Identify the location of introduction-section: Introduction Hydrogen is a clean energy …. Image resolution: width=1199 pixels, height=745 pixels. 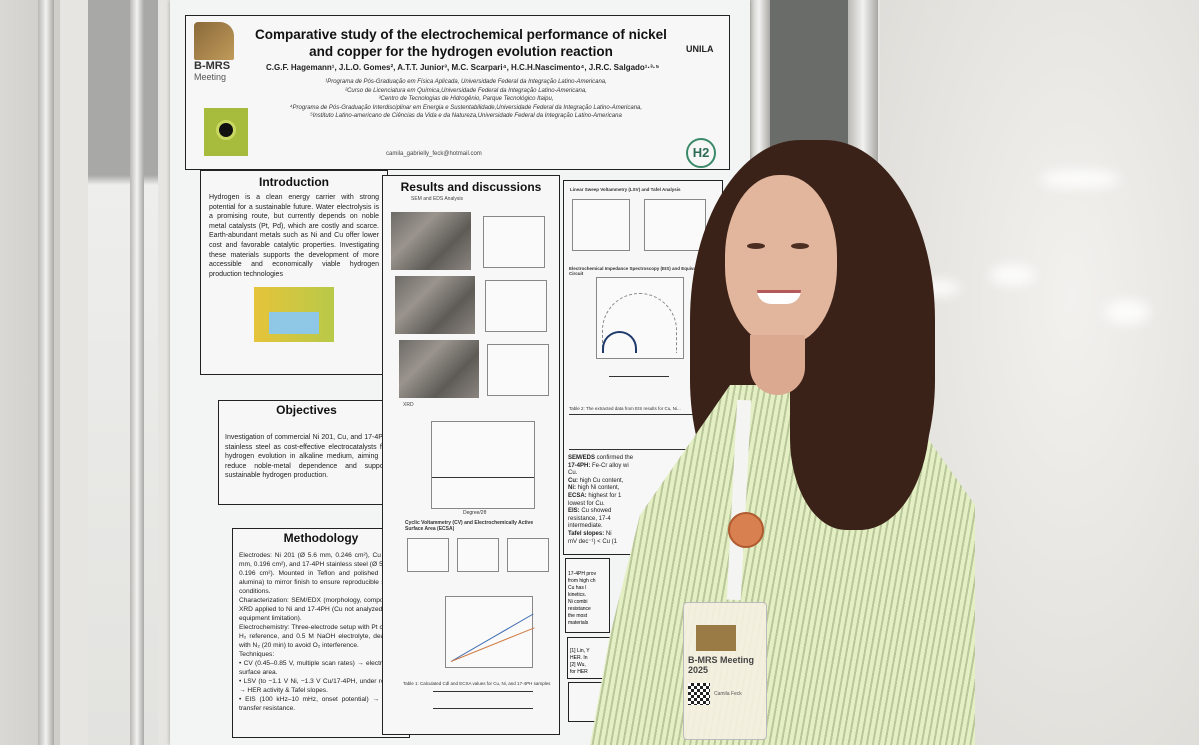
(294, 272).